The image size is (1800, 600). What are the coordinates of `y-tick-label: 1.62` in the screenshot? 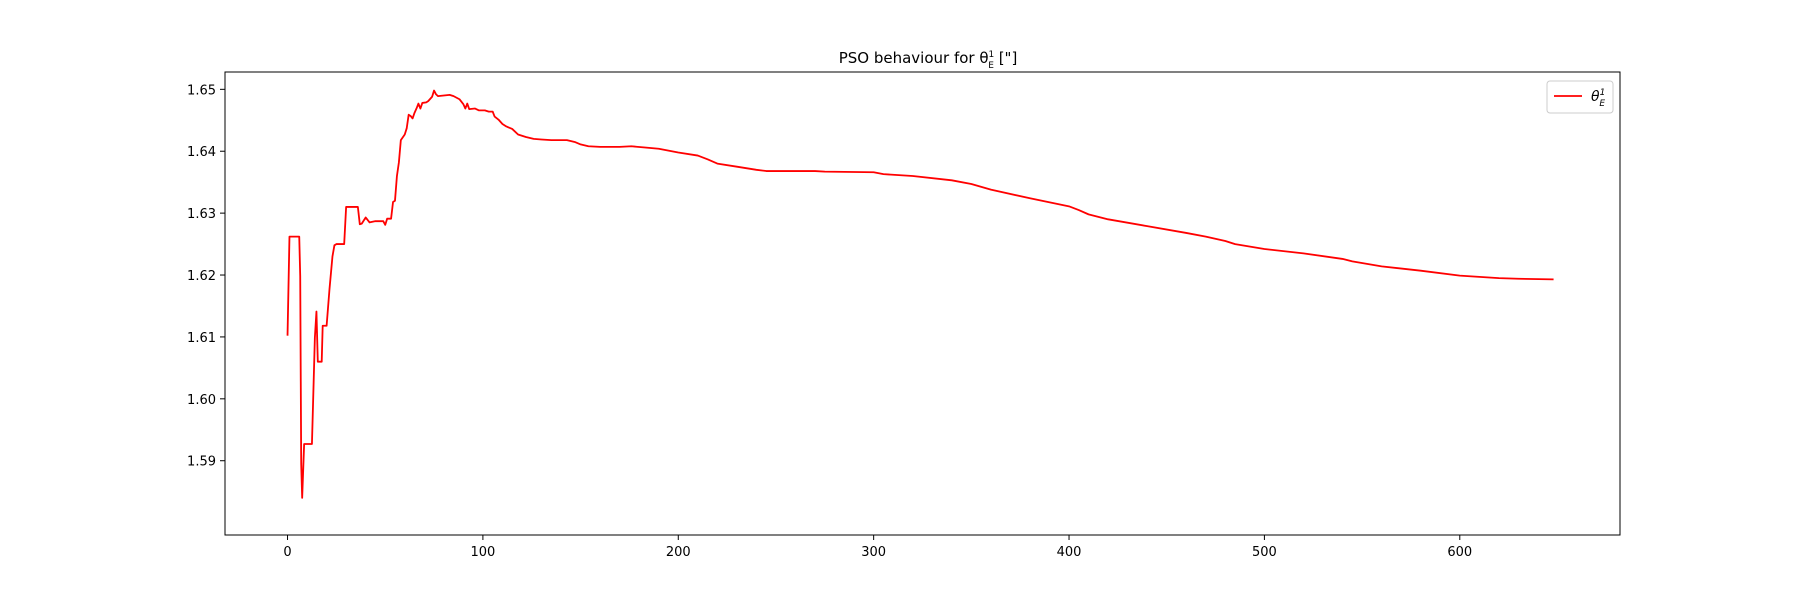 It's located at (201, 276).